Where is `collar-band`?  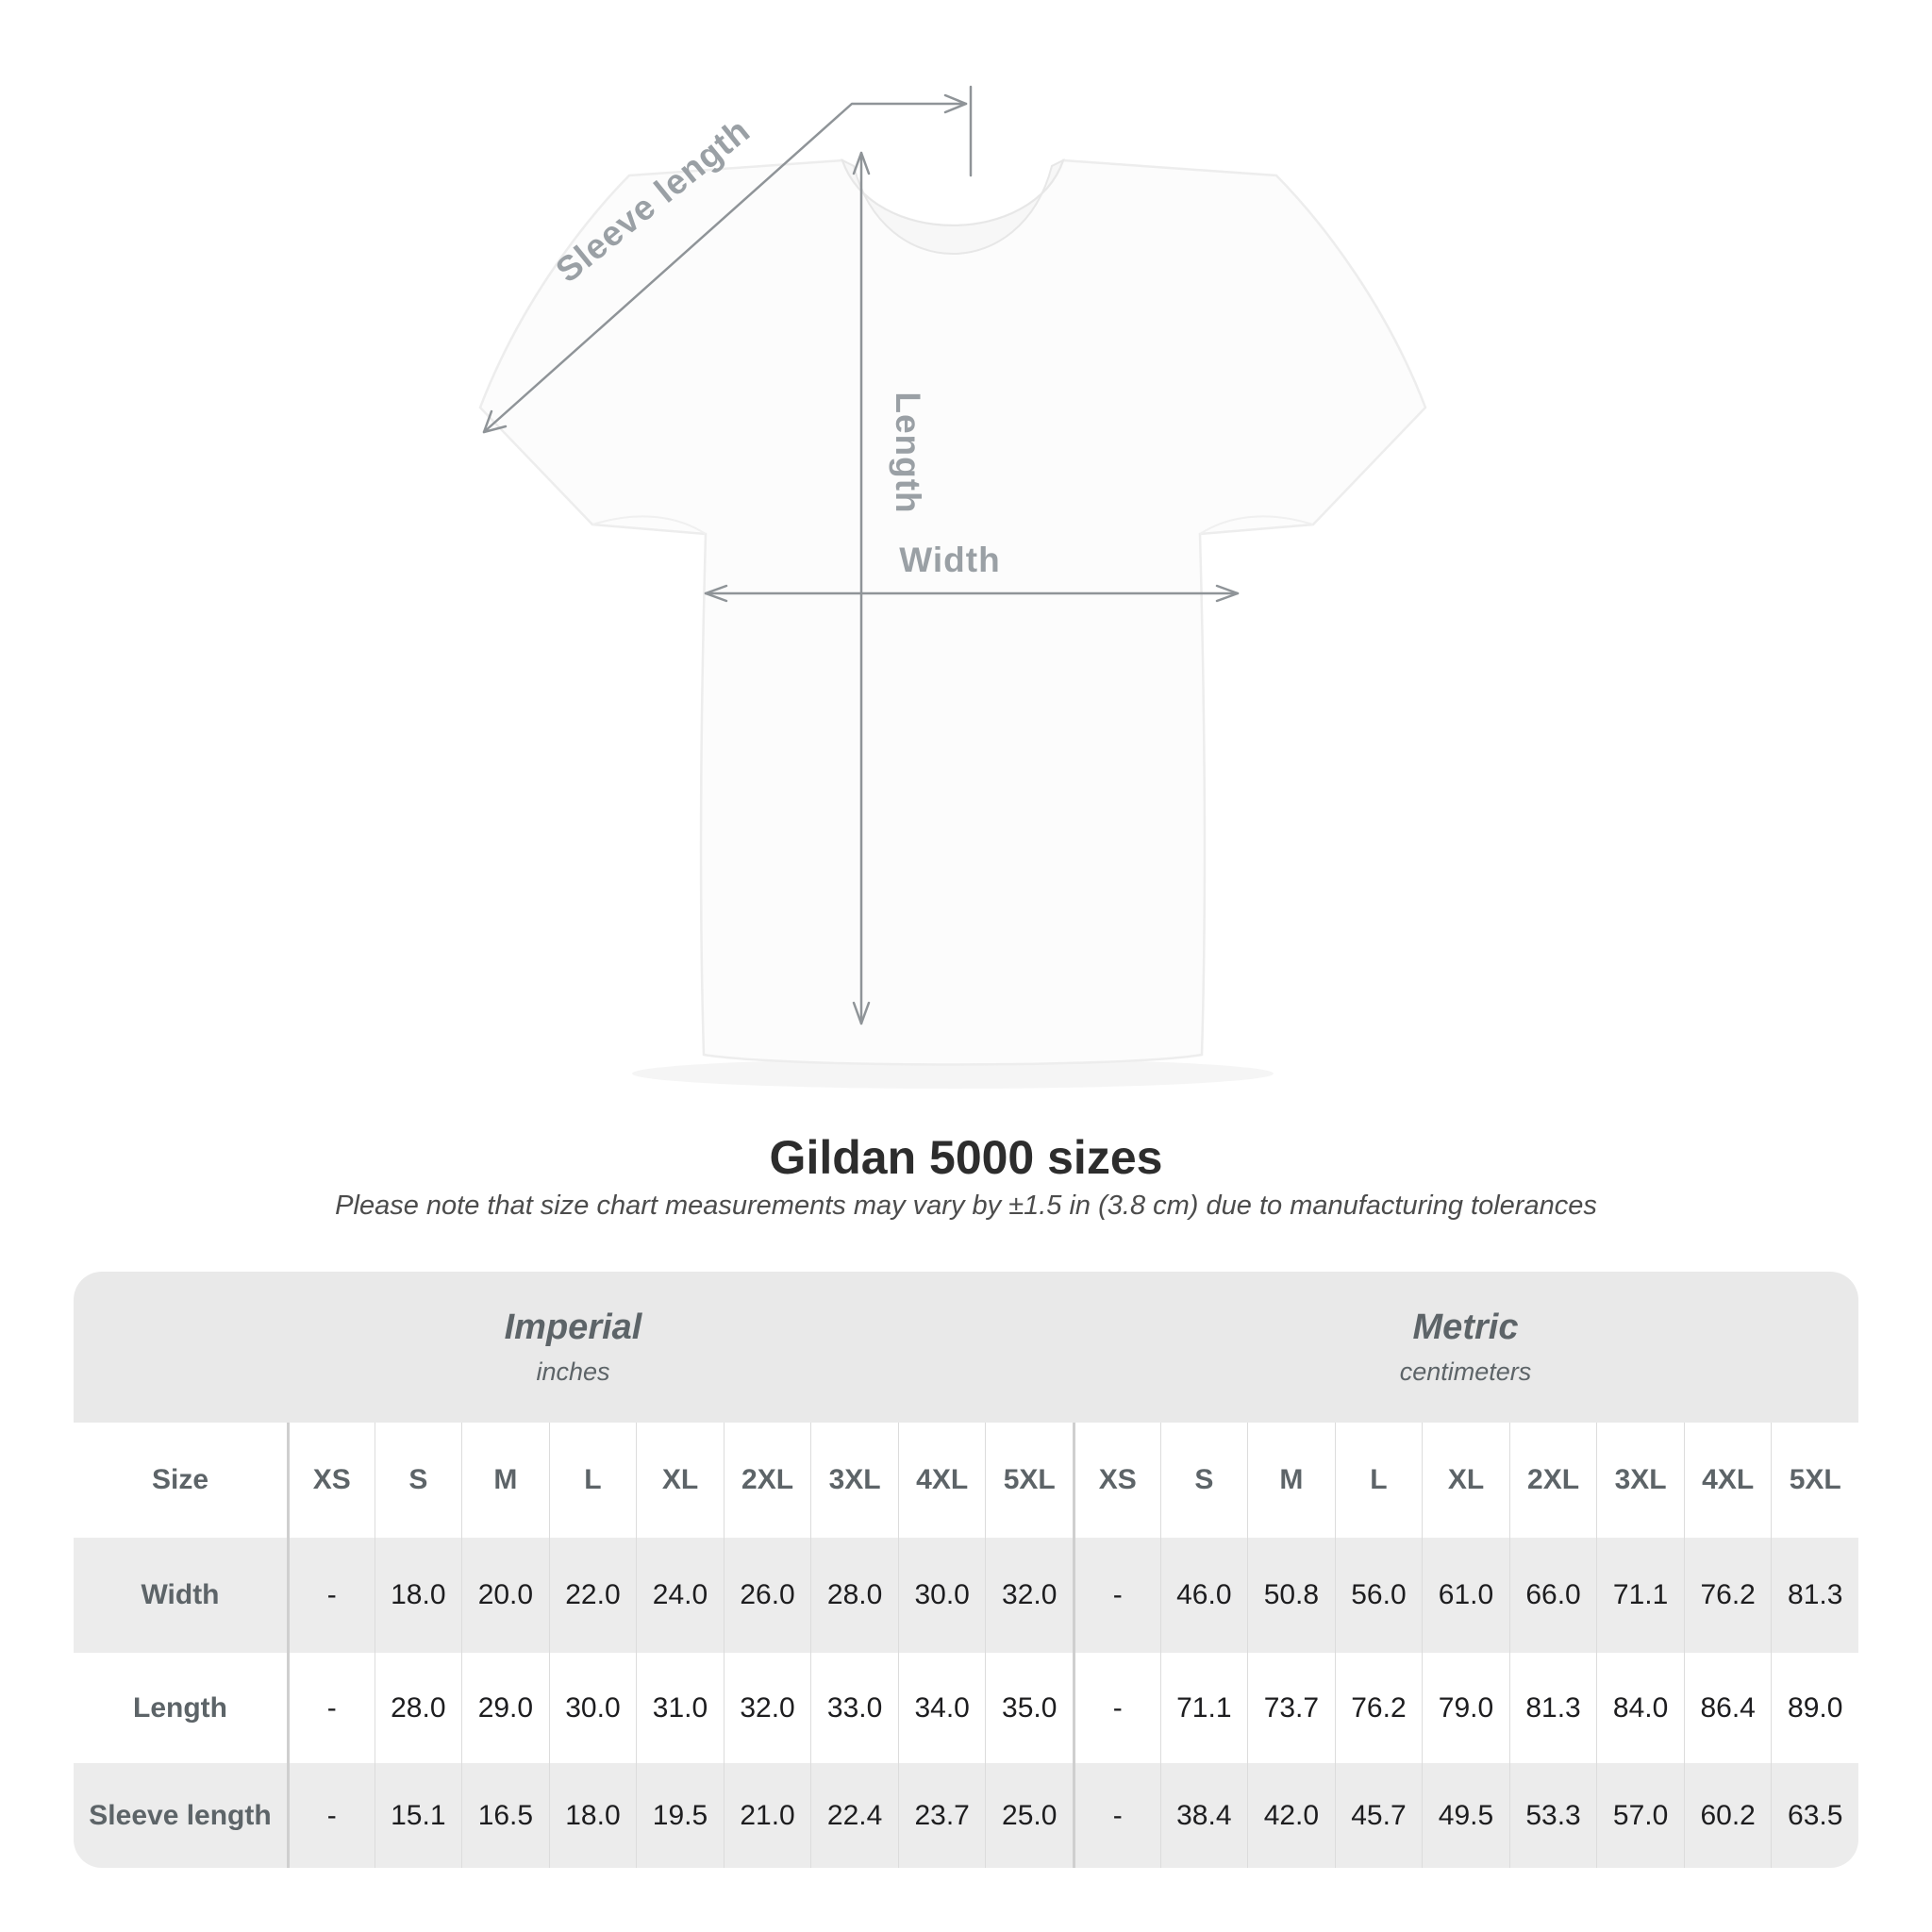 collar-band is located at coordinates (953, 206).